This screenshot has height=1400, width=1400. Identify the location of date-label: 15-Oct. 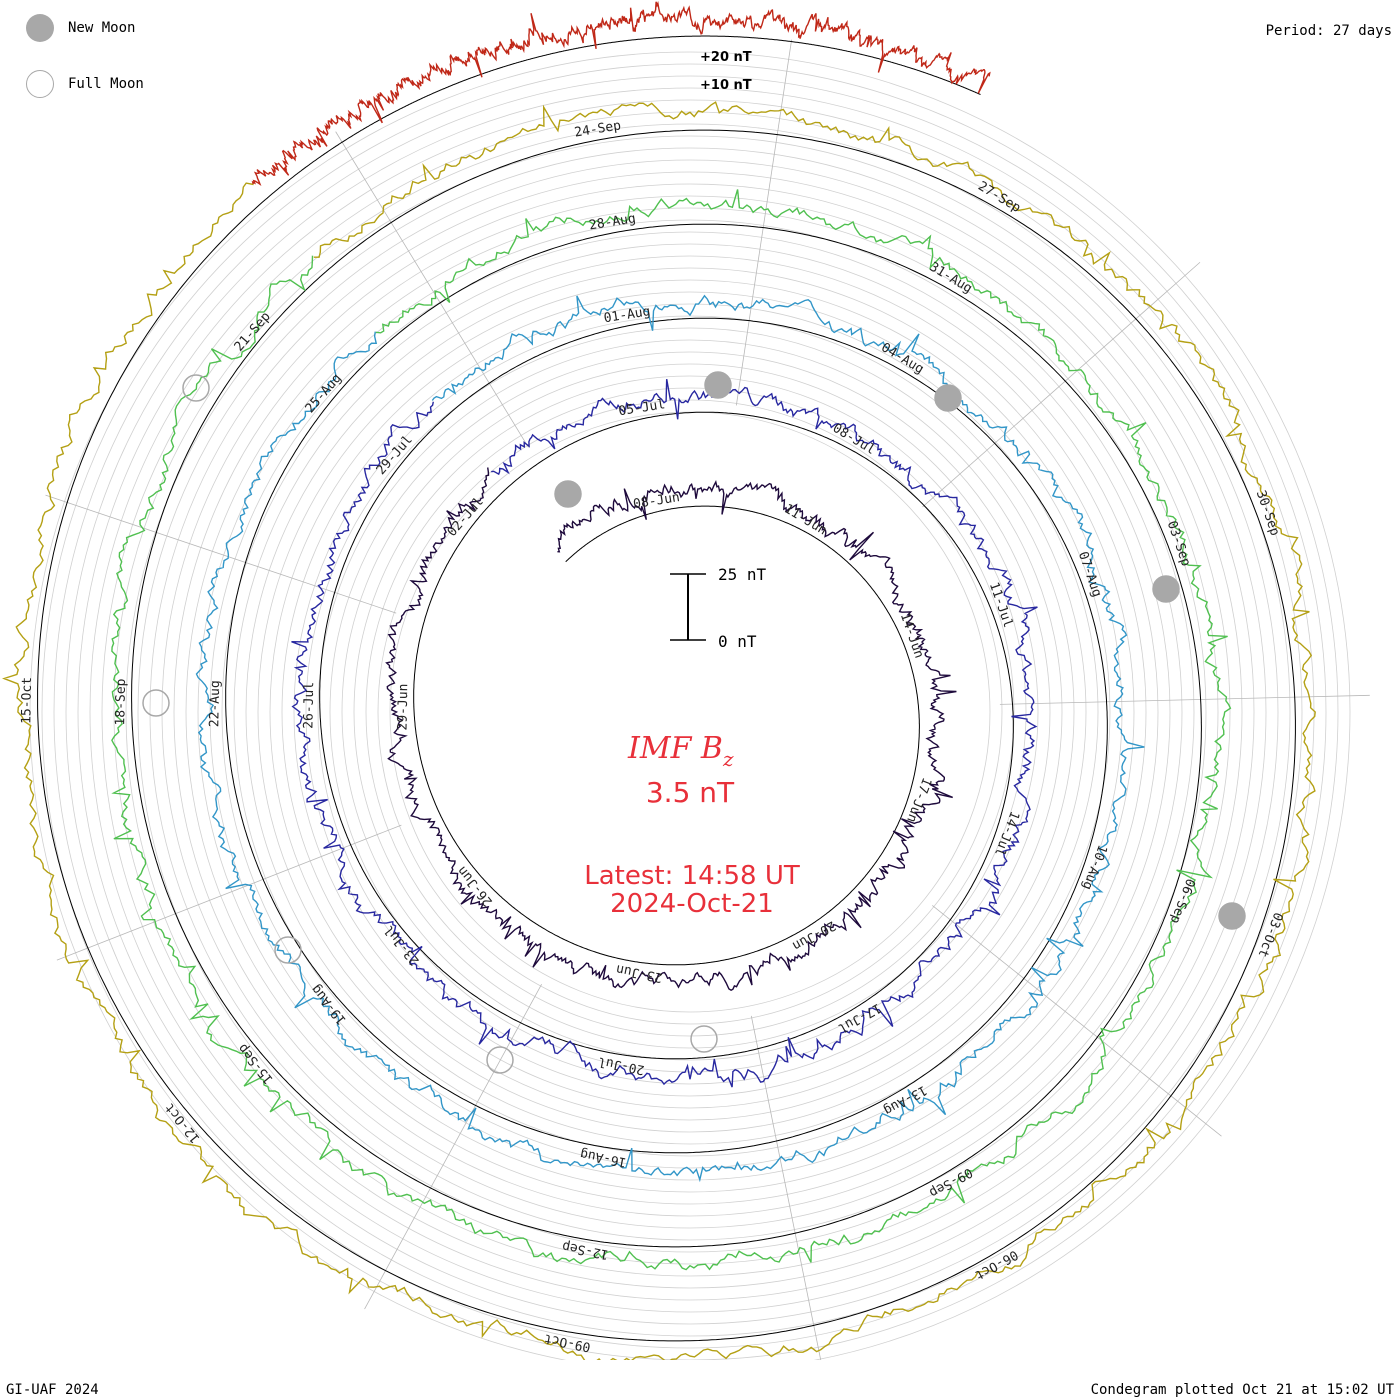
(27, 700).